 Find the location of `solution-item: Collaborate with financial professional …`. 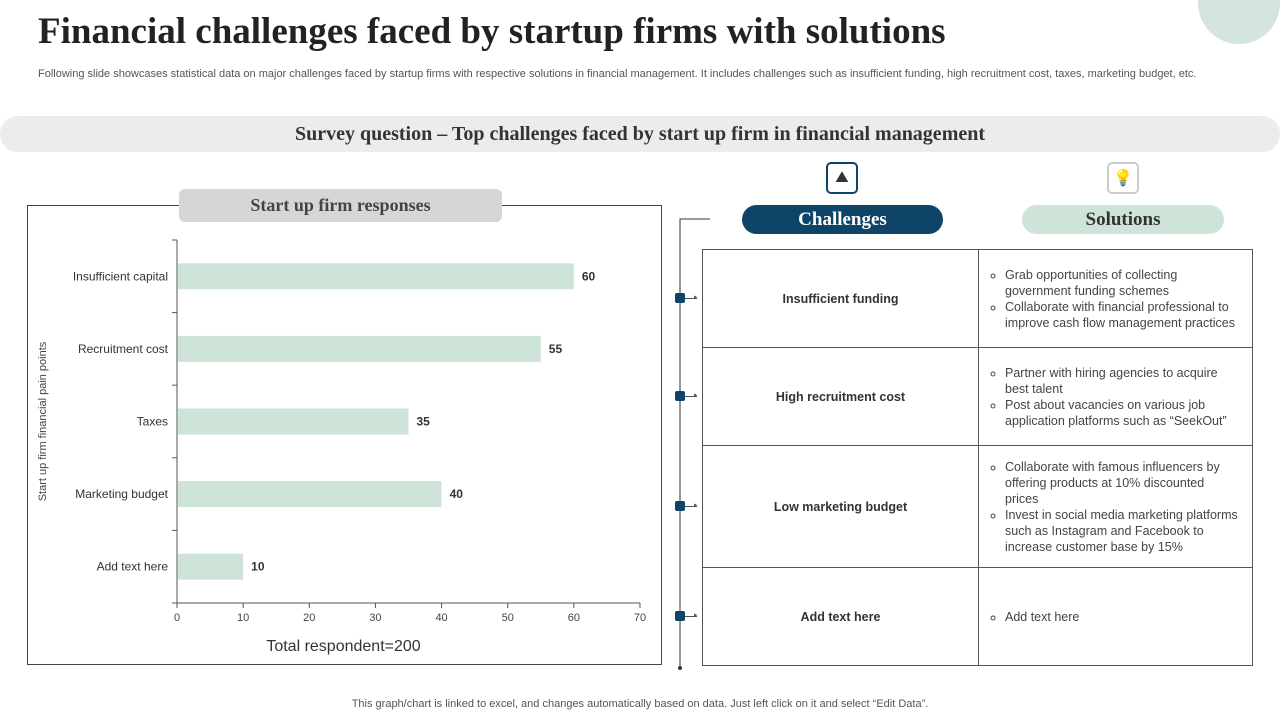

solution-item: Collaborate with financial professional … is located at coordinates (1122, 315).